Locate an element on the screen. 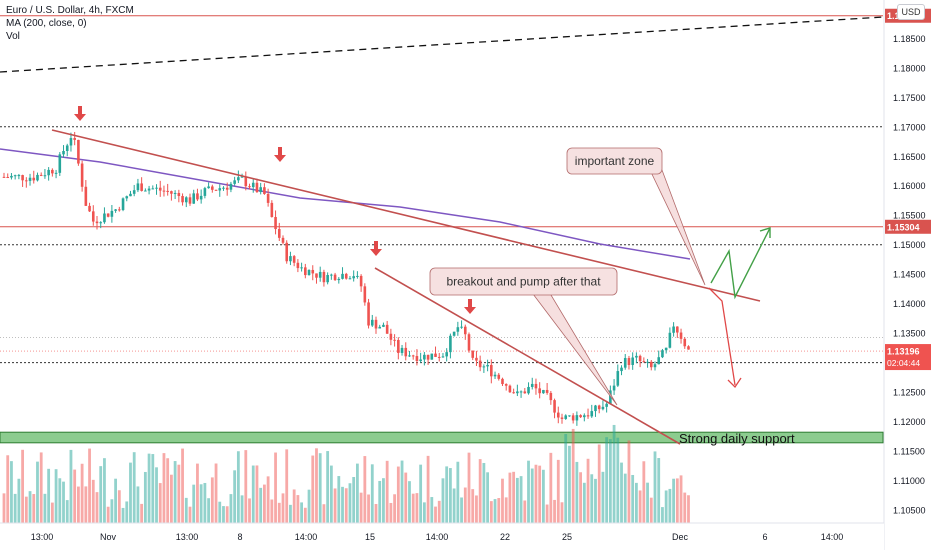 Image resolution: width=932 pixels, height=550 pixels. bearish-projection-line is located at coordinates (722, 336).